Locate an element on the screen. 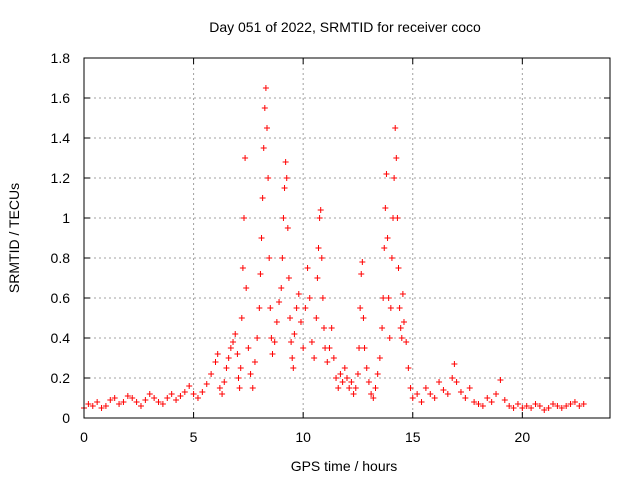  y-tick-label: 0.4 is located at coordinates (61, 338).